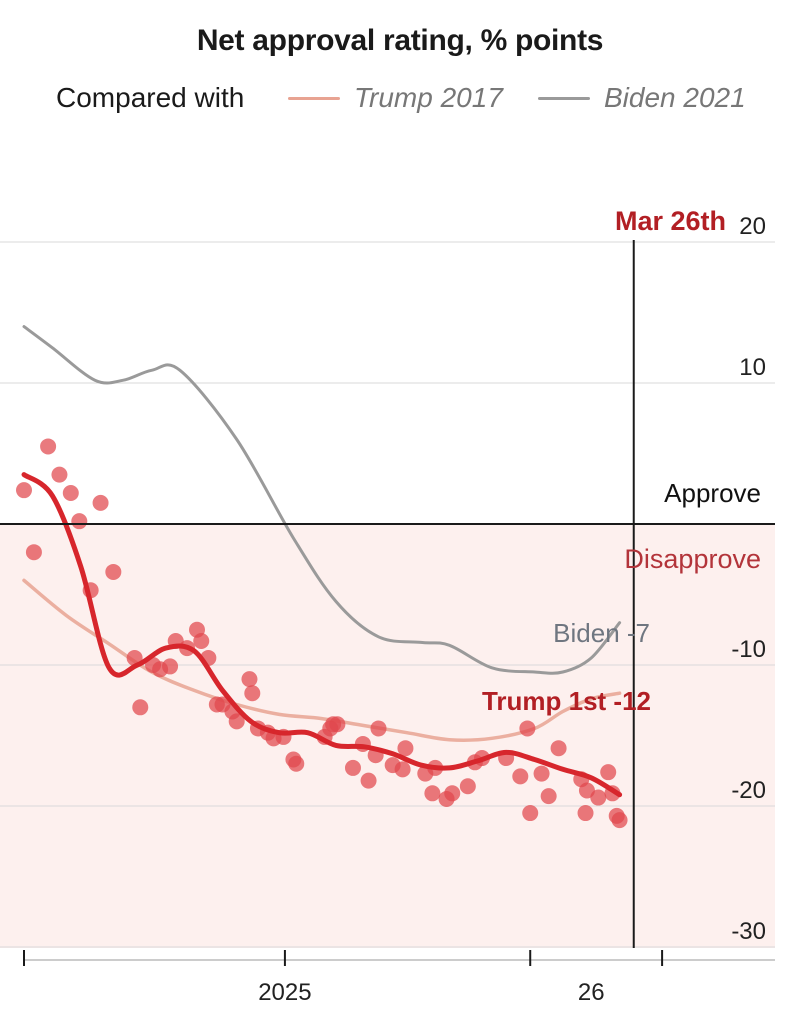 Image resolution: width=800 pixels, height=1036 pixels. What do you see at coordinates (400, 40) in the screenshot?
I see `chart-title: Net approval rating, % points` at bounding box center [400, 40].